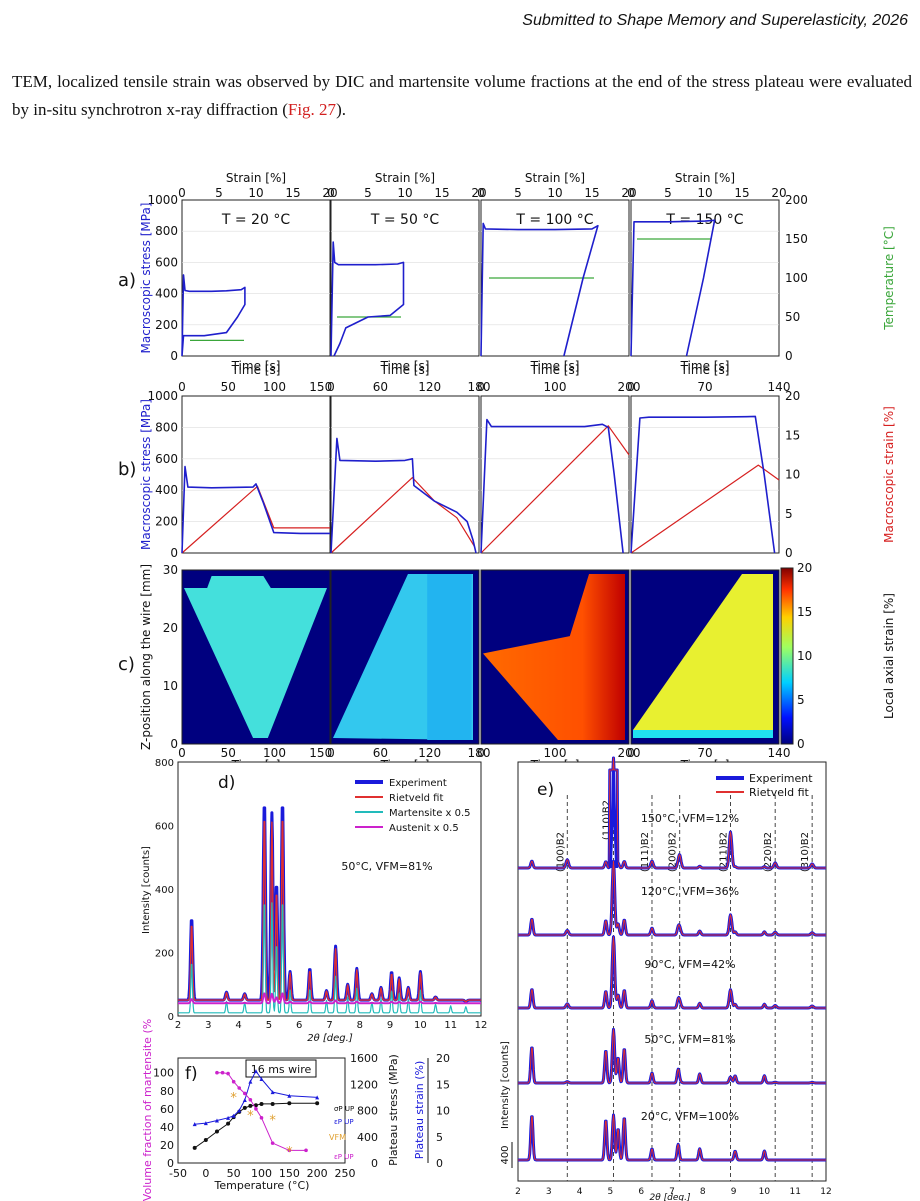  I want to click on y-tick-label: 60, so click(167, 1109).